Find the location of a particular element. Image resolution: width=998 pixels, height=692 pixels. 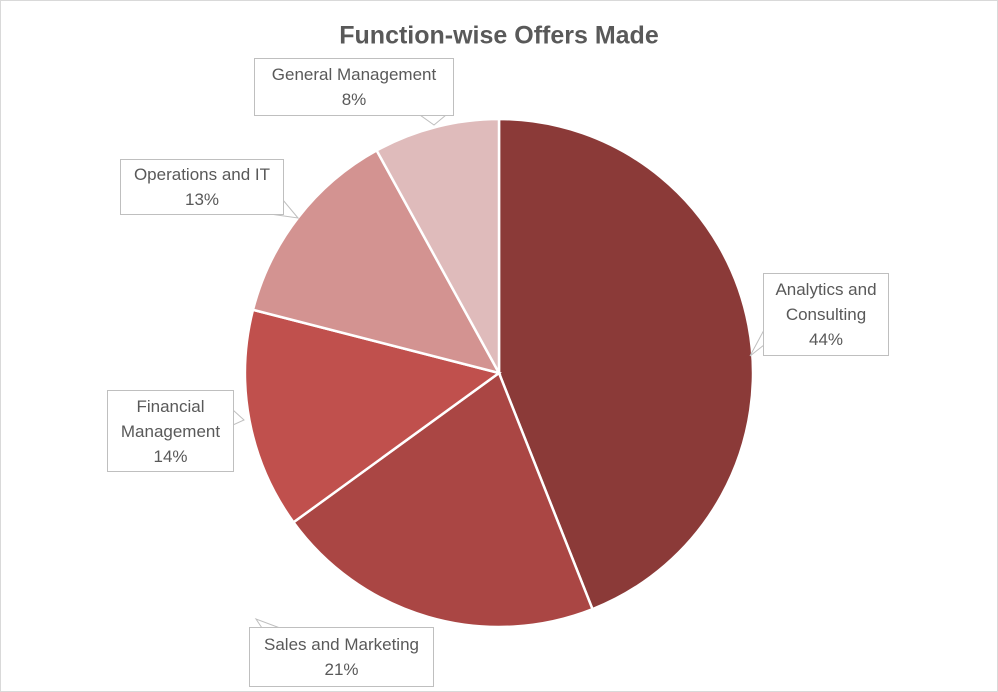

data-label: Financial Management 14% is located at coordinates (170, 431).